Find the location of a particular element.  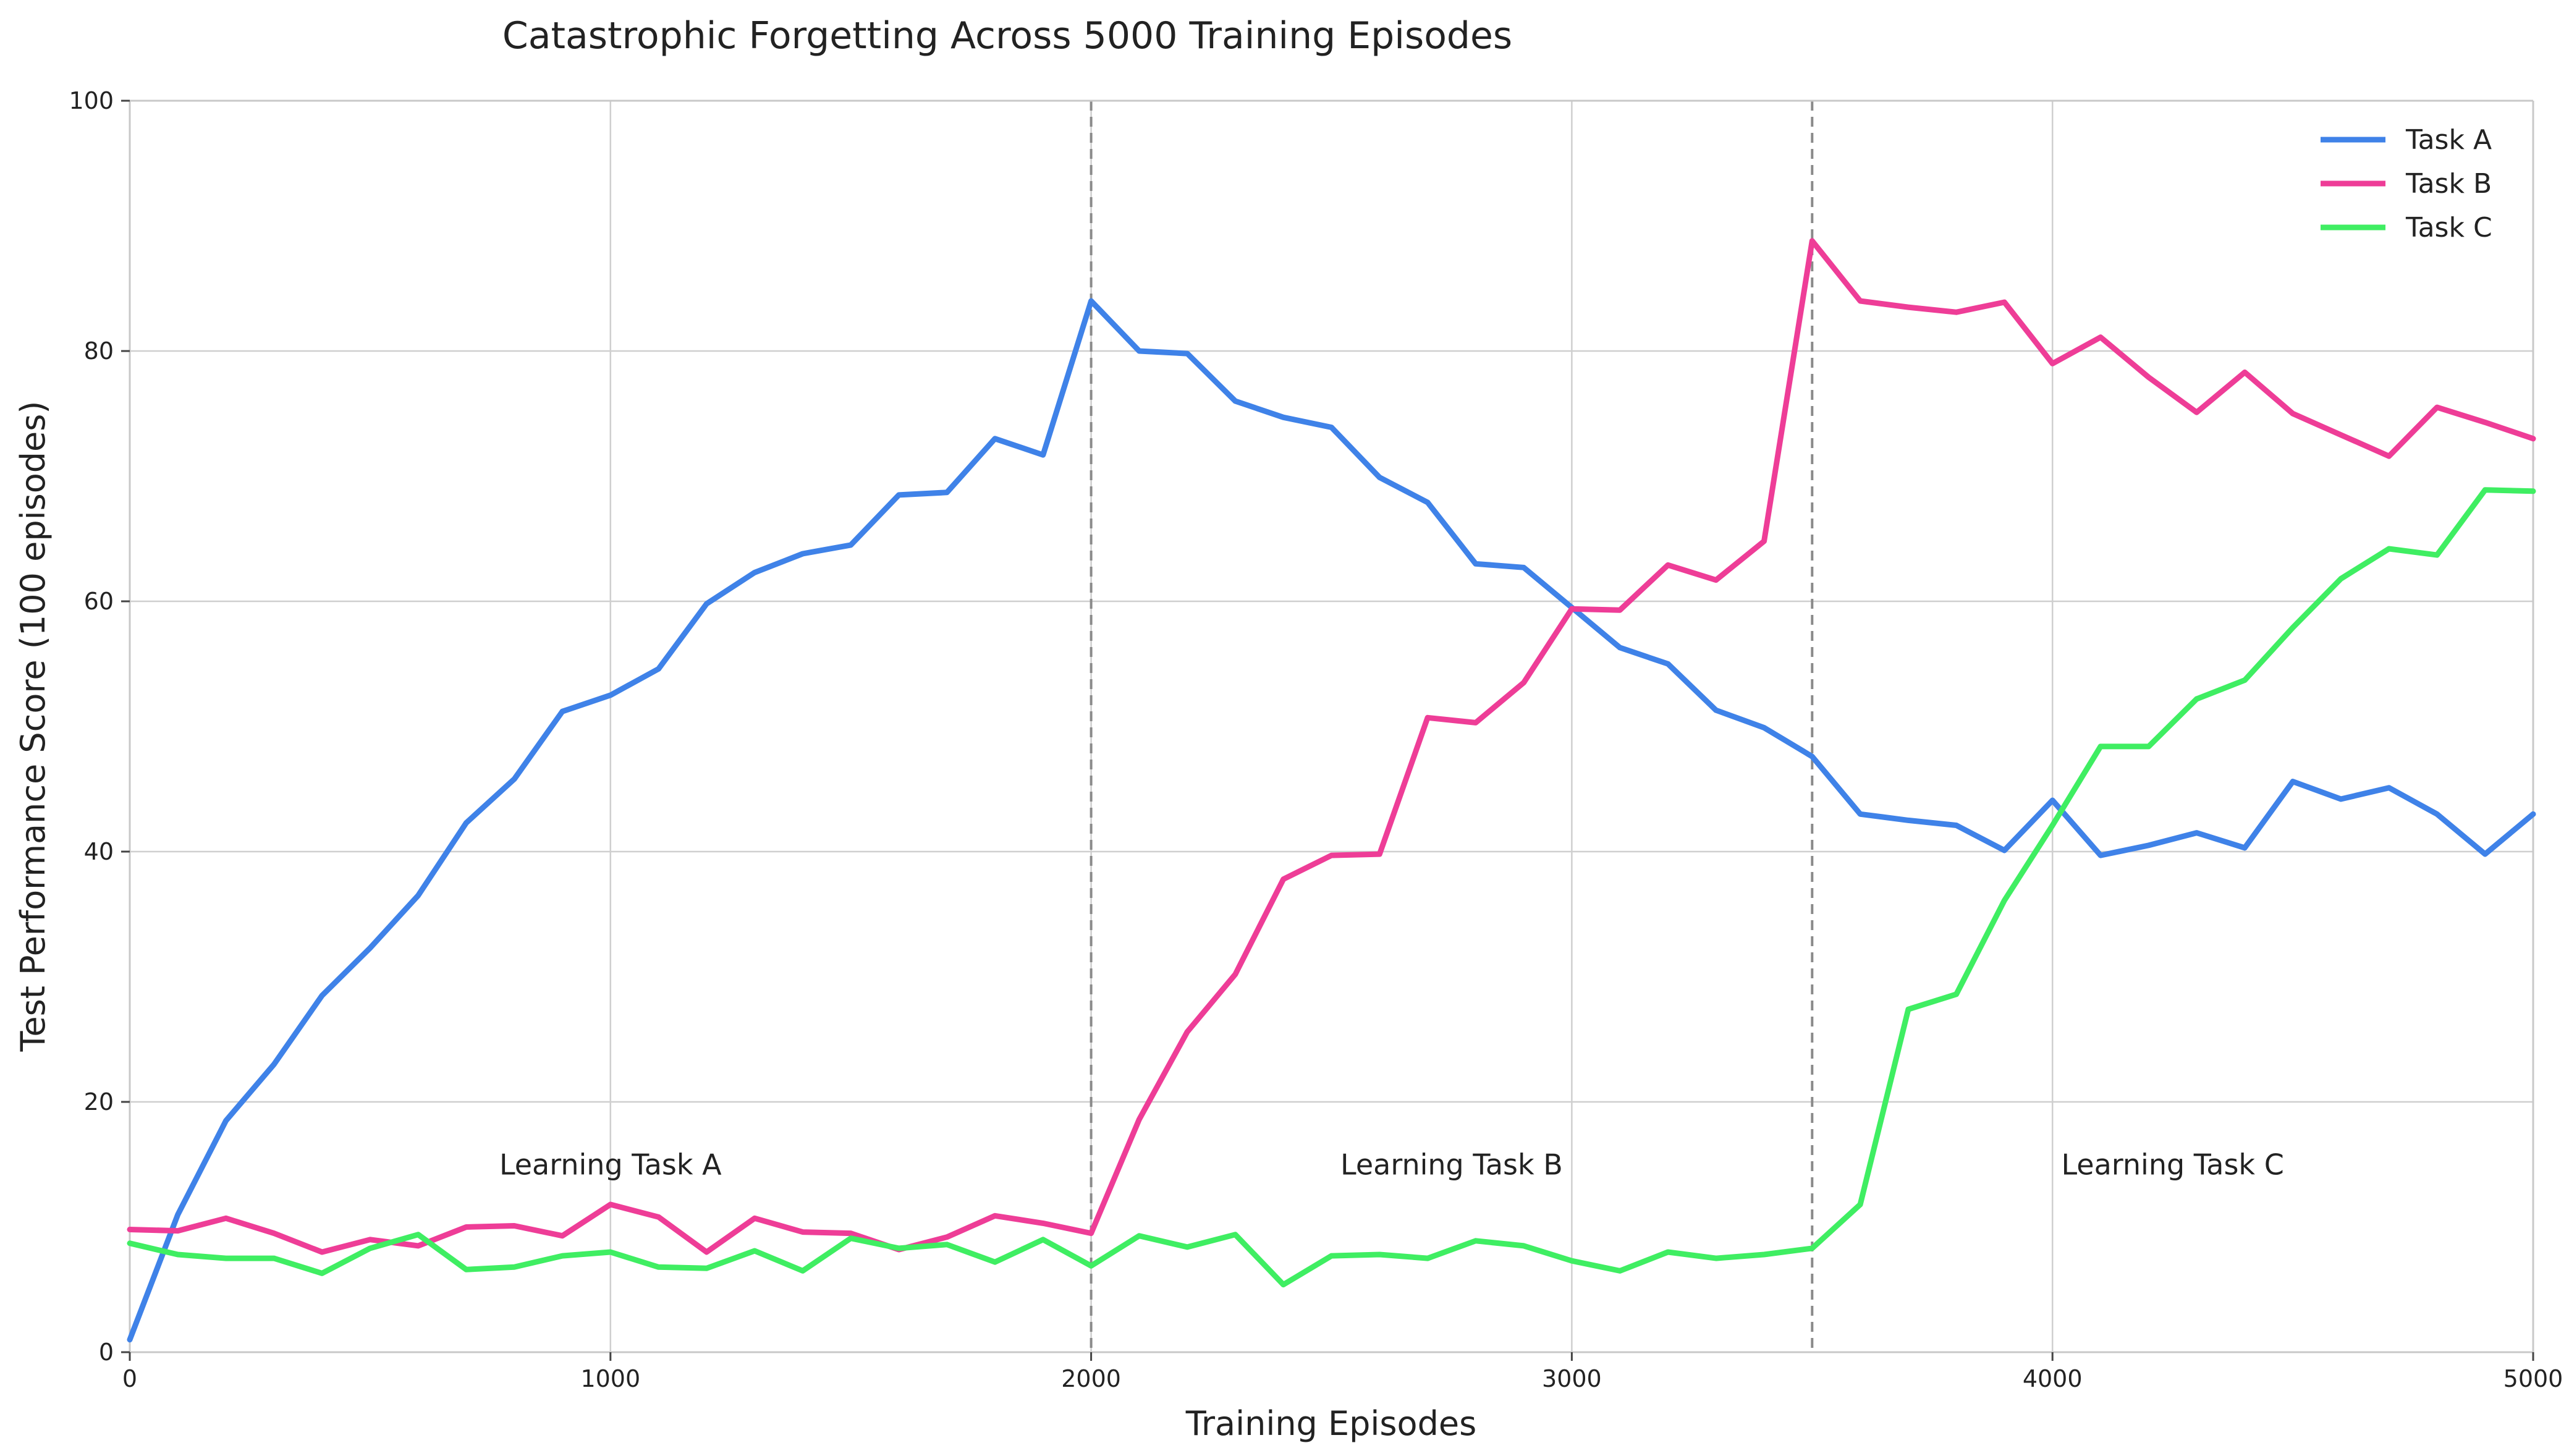

y-tick-label: 40 is located at coordinates (99, 851).